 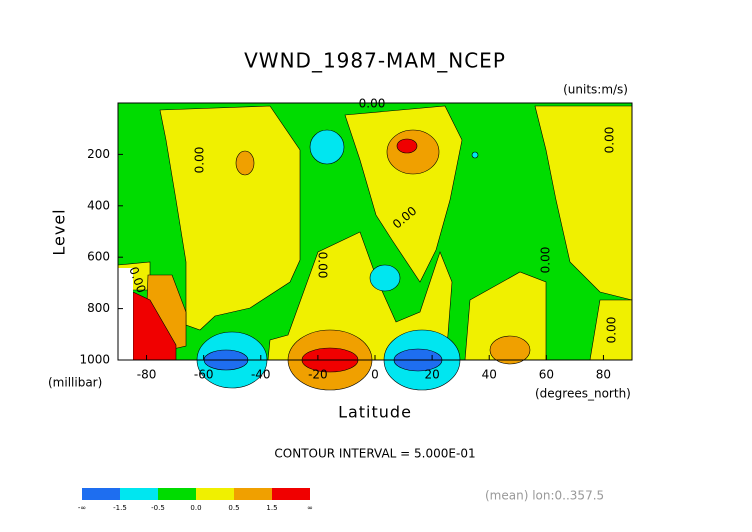 What do you see at coordinates (59, 231) in the screenshot?
I see `y-axis-label: Level` at bounding box center [59, 231].